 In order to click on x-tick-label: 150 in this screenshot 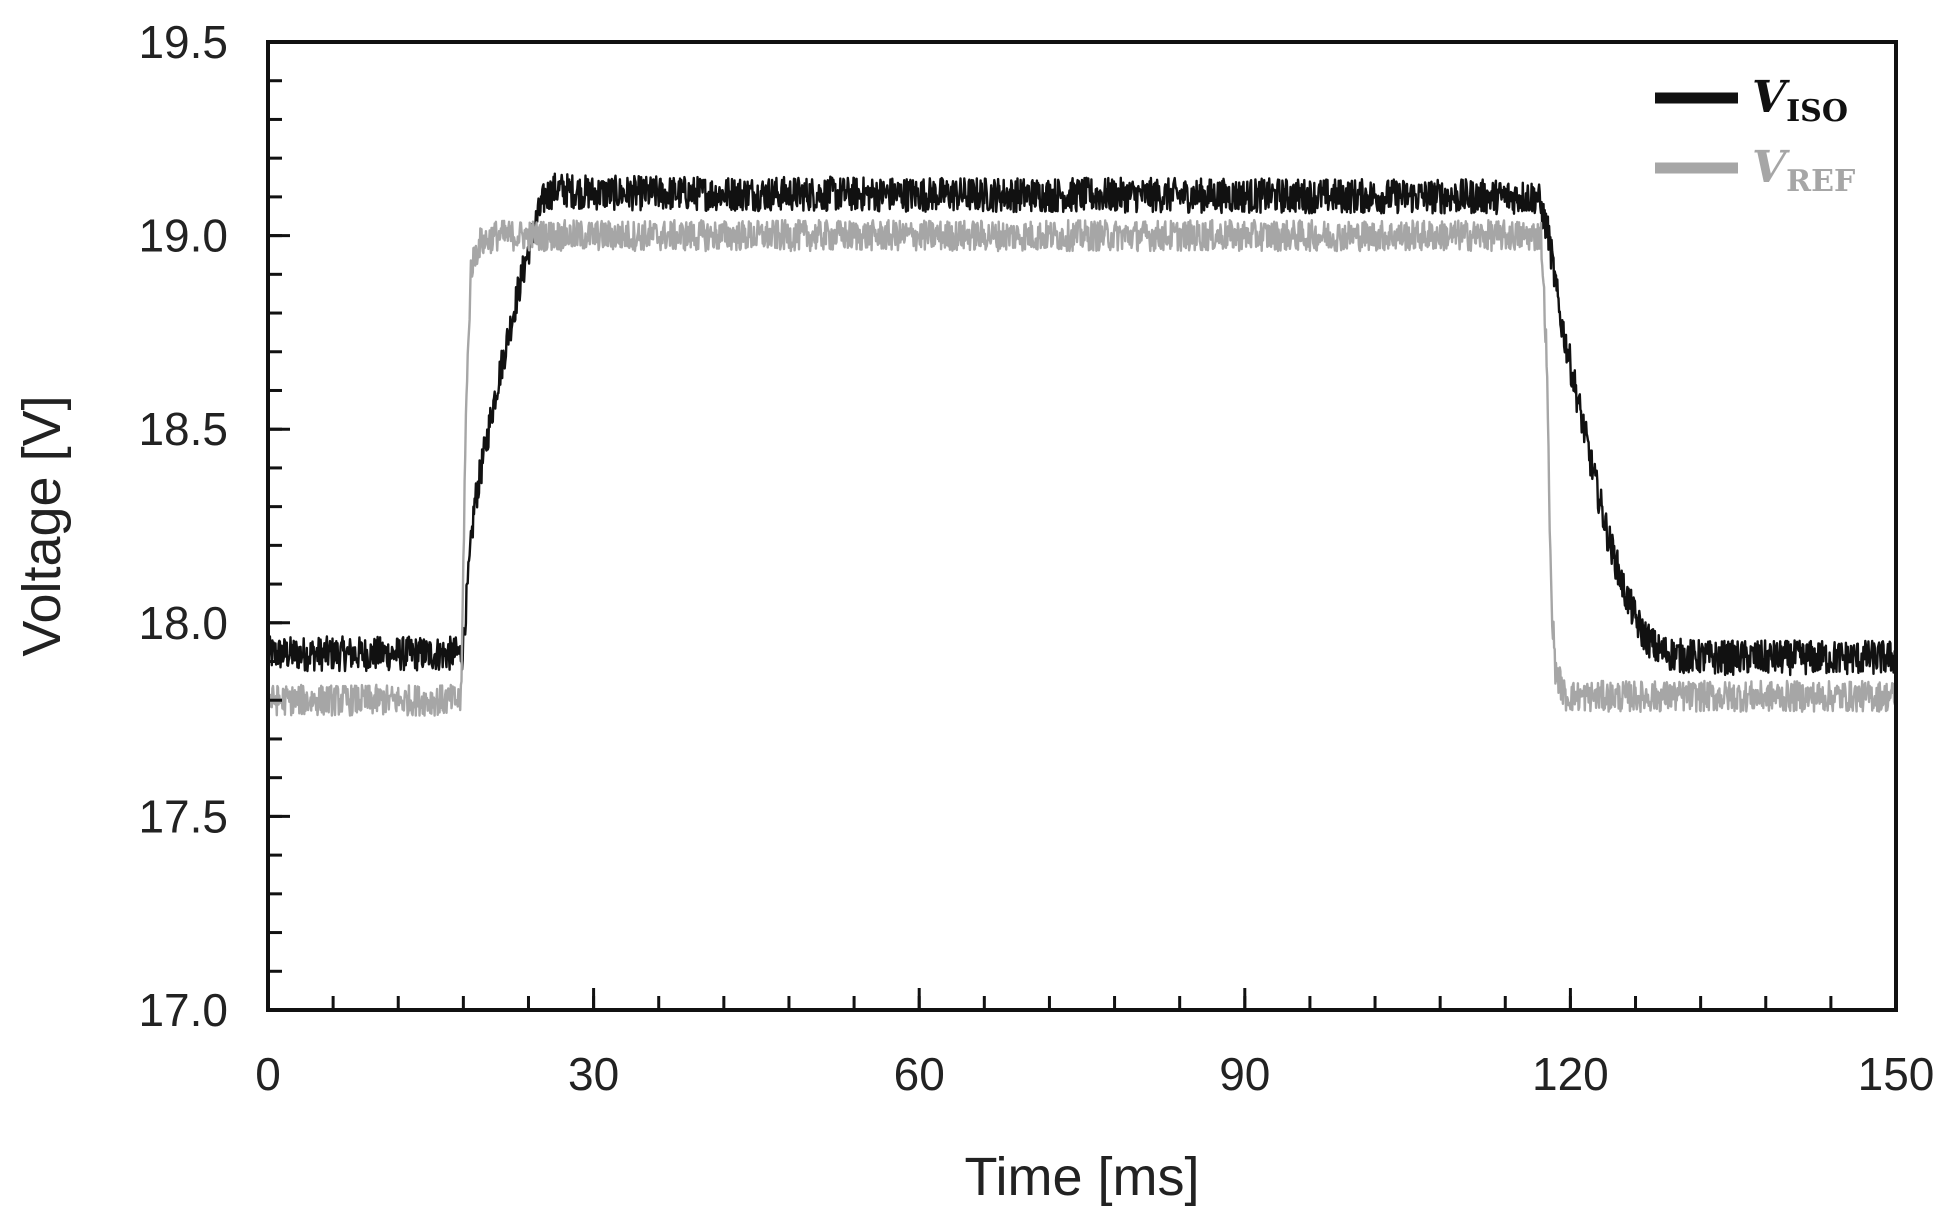, I will do `click(1896, 1074)`.